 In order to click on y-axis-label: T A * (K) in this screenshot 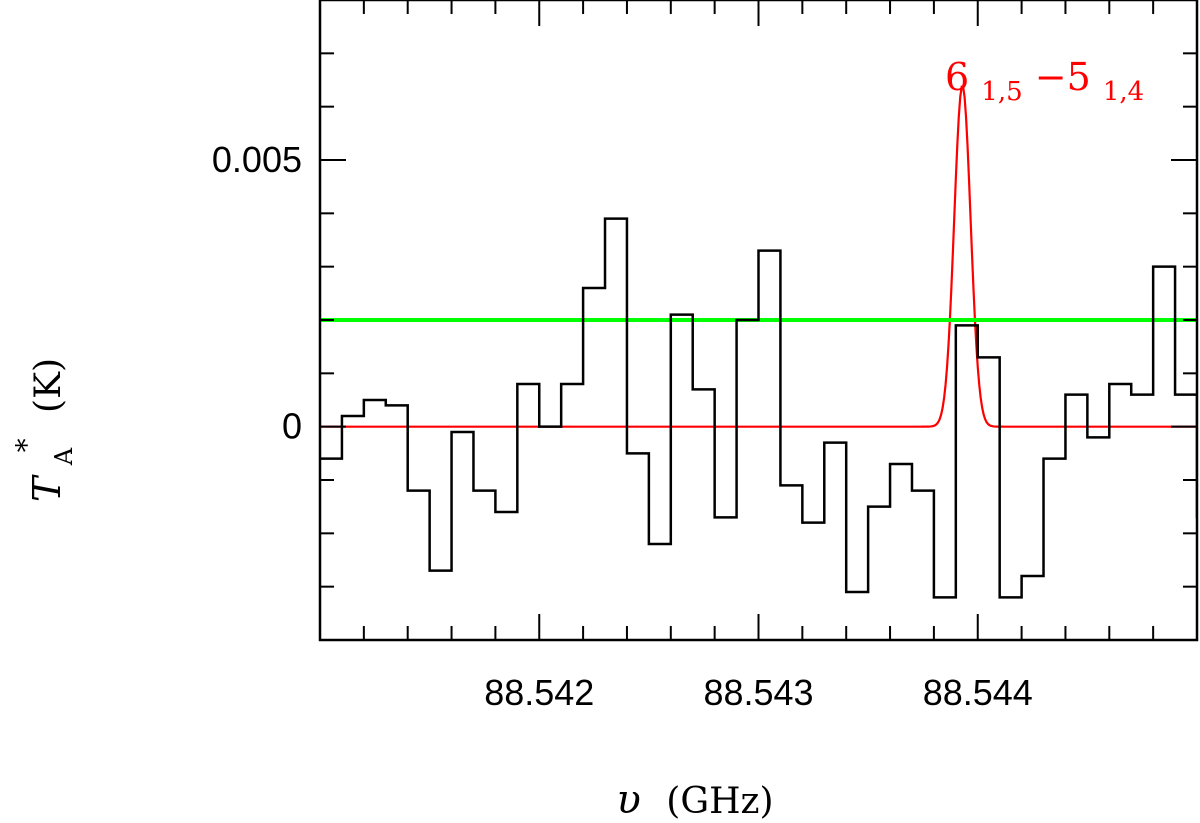, I will do `click(42, 430)`.